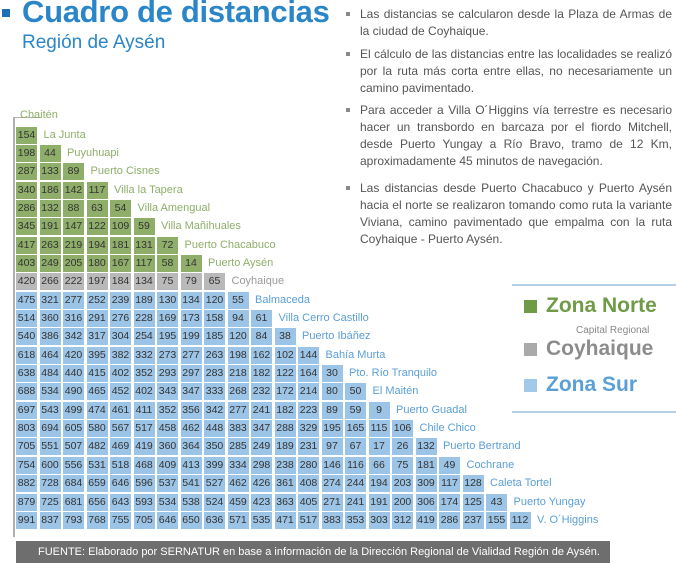 The width and height of the screenshot is (676, 564). I want to click on distance-cell: 618, so click(26, 355).